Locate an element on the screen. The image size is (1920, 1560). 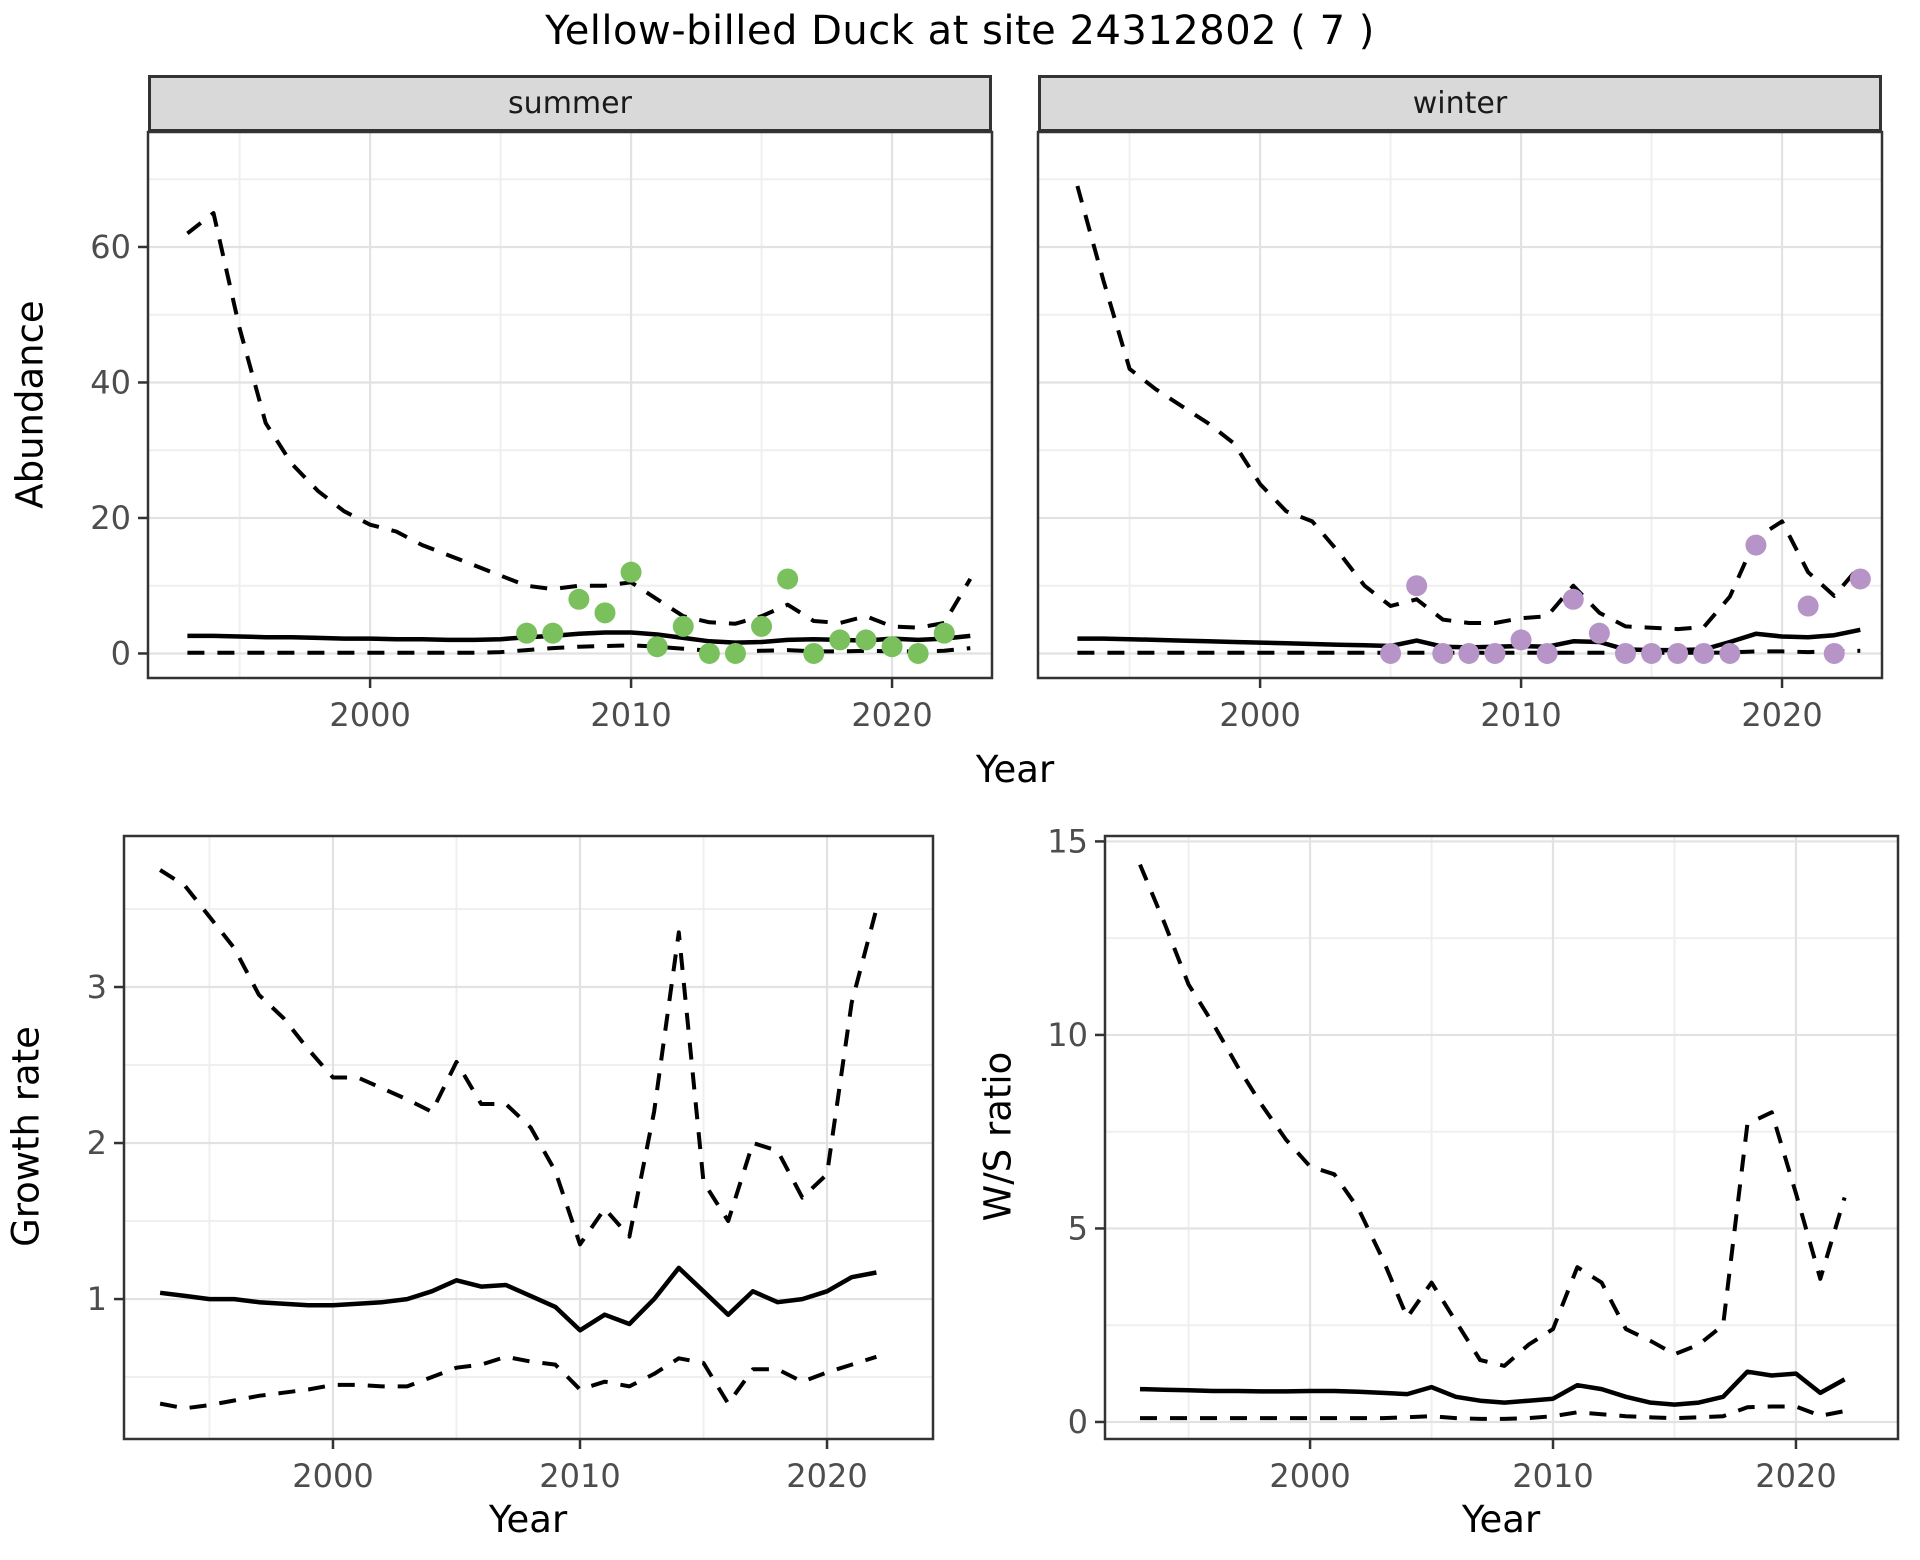
y-tick-label: 5 is located at coordinates (1078, 1228).